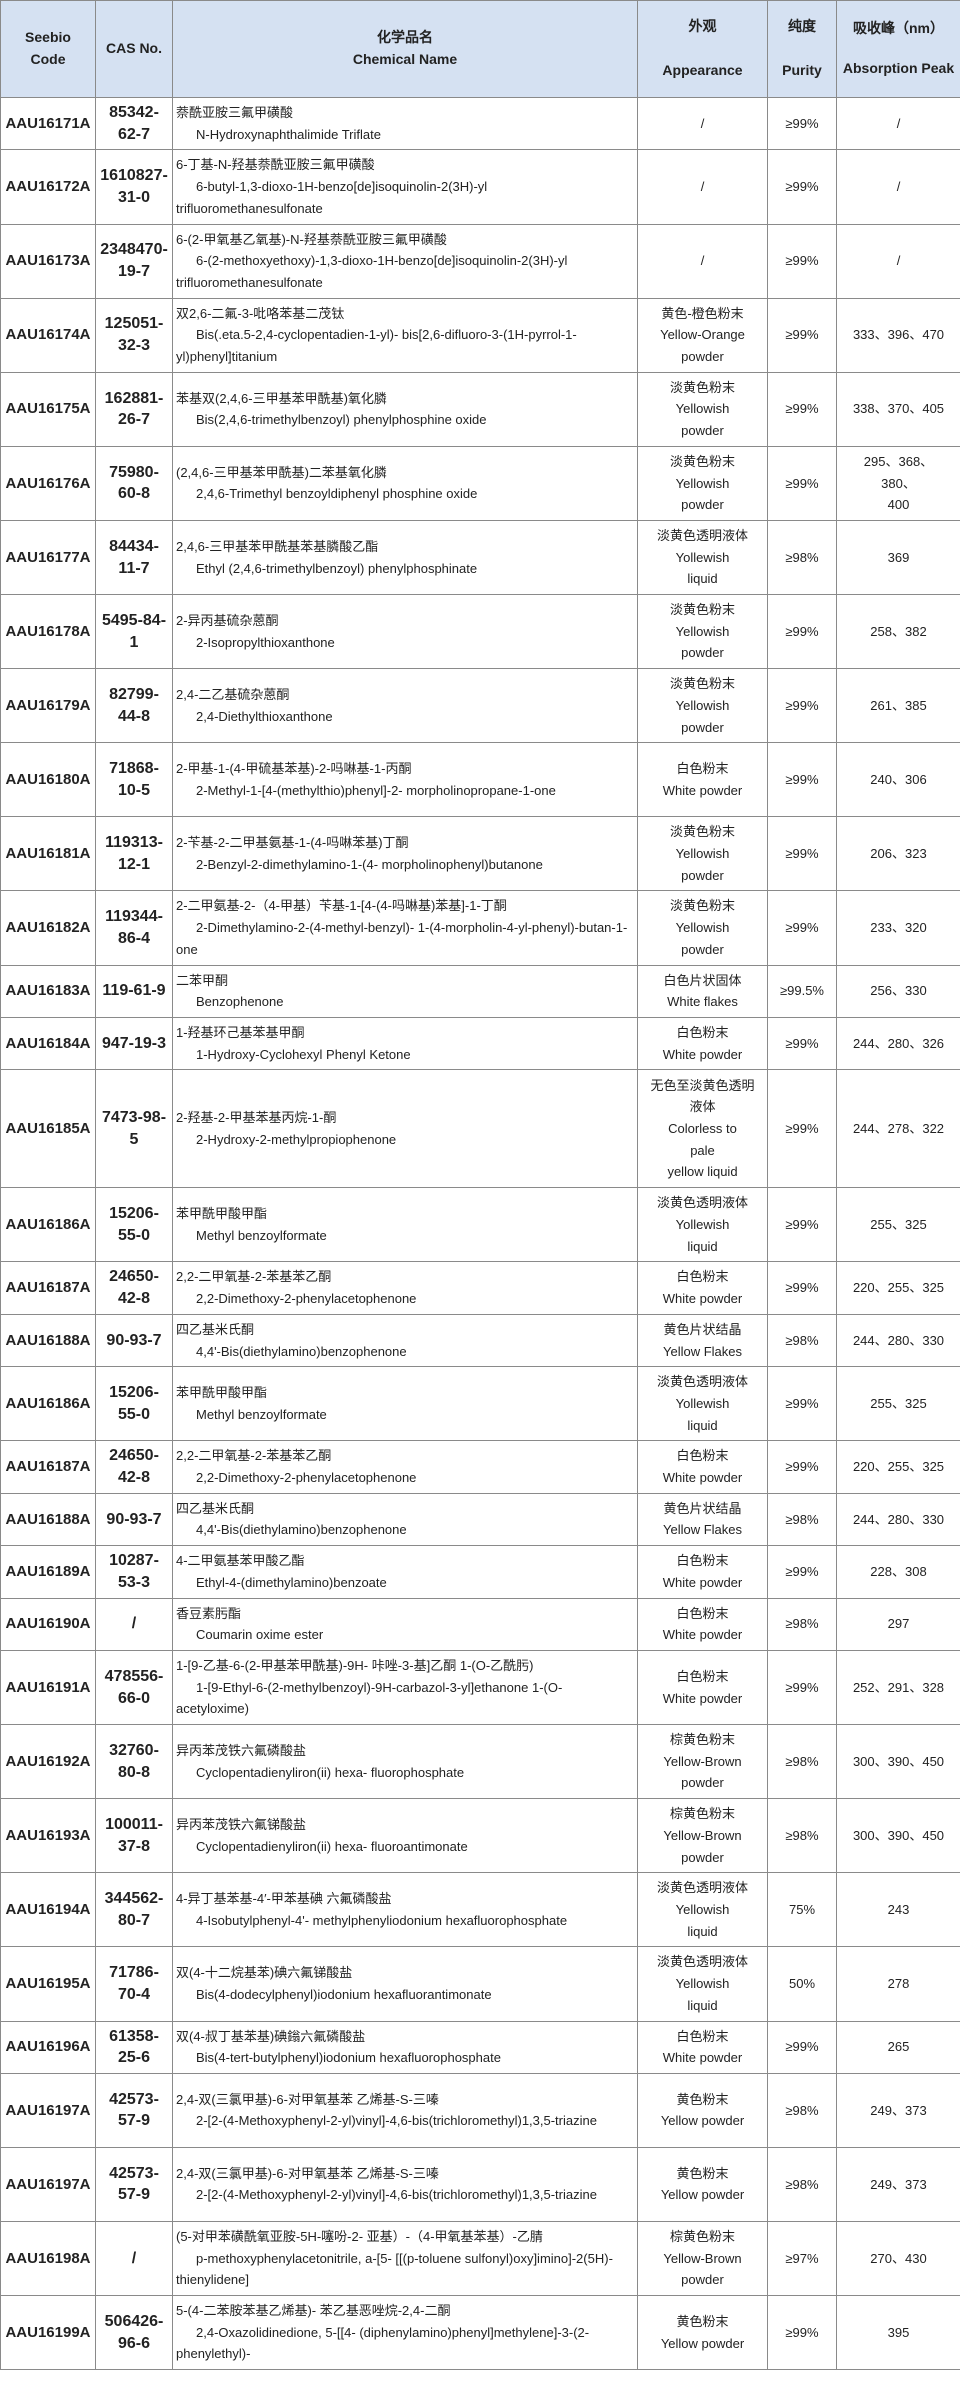 The width and height of the screenshot is (960, 2400). What do you see at coordinates (898, 1043) in the screenshot?
I see `absorption-peak: 244、280、326` at bounding box center [898, 1043].